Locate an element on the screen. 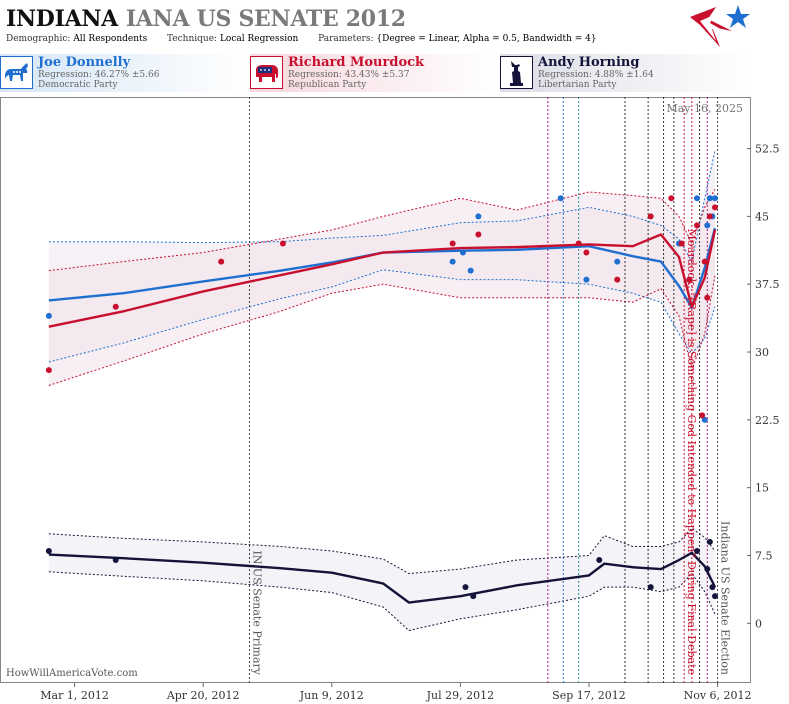 Image resolution: width=789 pixels, height=704 pixels. y-tick-label: 22.5 is located at coordinates (767, 420).